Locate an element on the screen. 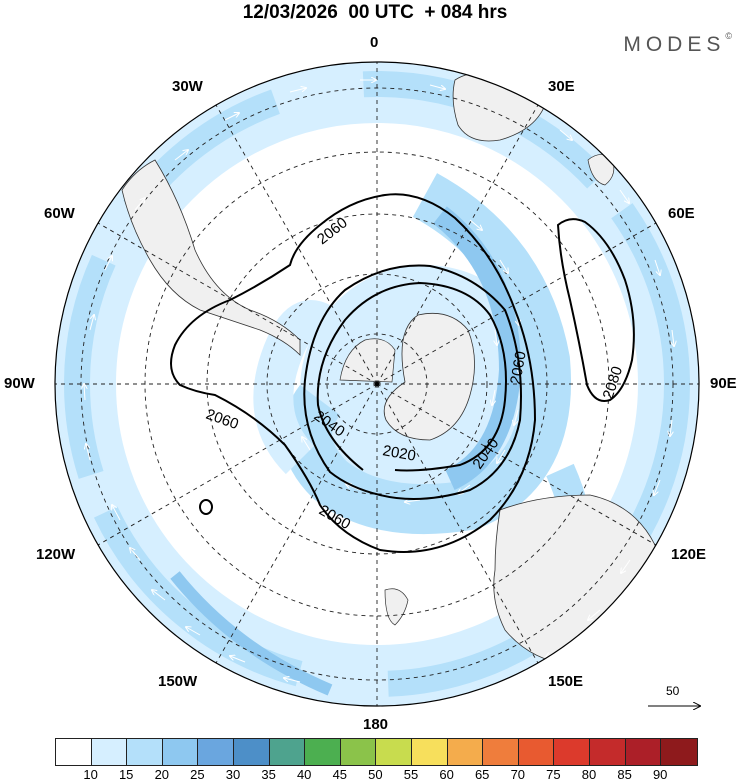  contour-2040 is located at coordinates (412, 382).